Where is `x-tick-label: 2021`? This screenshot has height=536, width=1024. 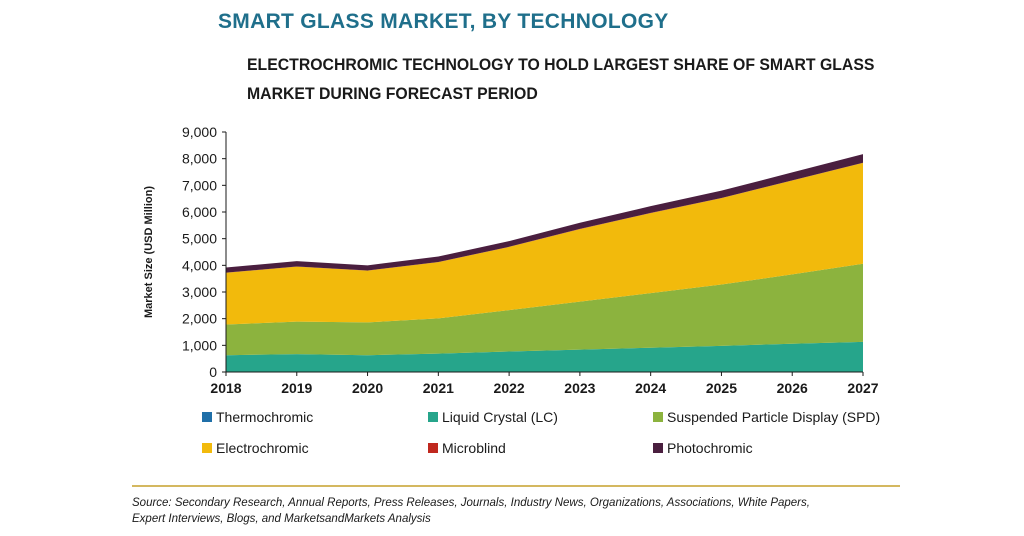
x-tick-label: 2021 is located at coordinates (438, 388).